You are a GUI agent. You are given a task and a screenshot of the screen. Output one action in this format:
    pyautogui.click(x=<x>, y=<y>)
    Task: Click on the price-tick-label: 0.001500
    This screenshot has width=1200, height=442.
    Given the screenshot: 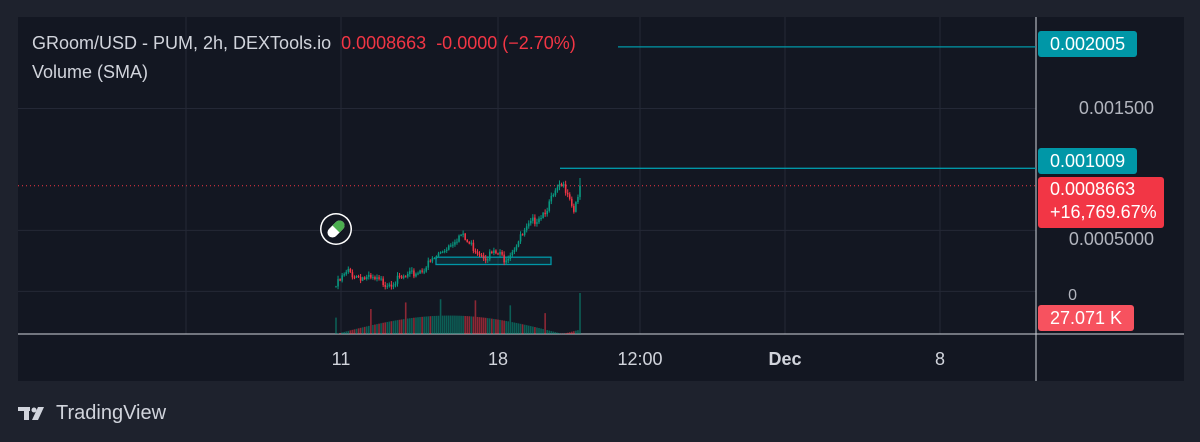 What is the action you would take?
    pyautogui.click(x=1116, y=108)
    